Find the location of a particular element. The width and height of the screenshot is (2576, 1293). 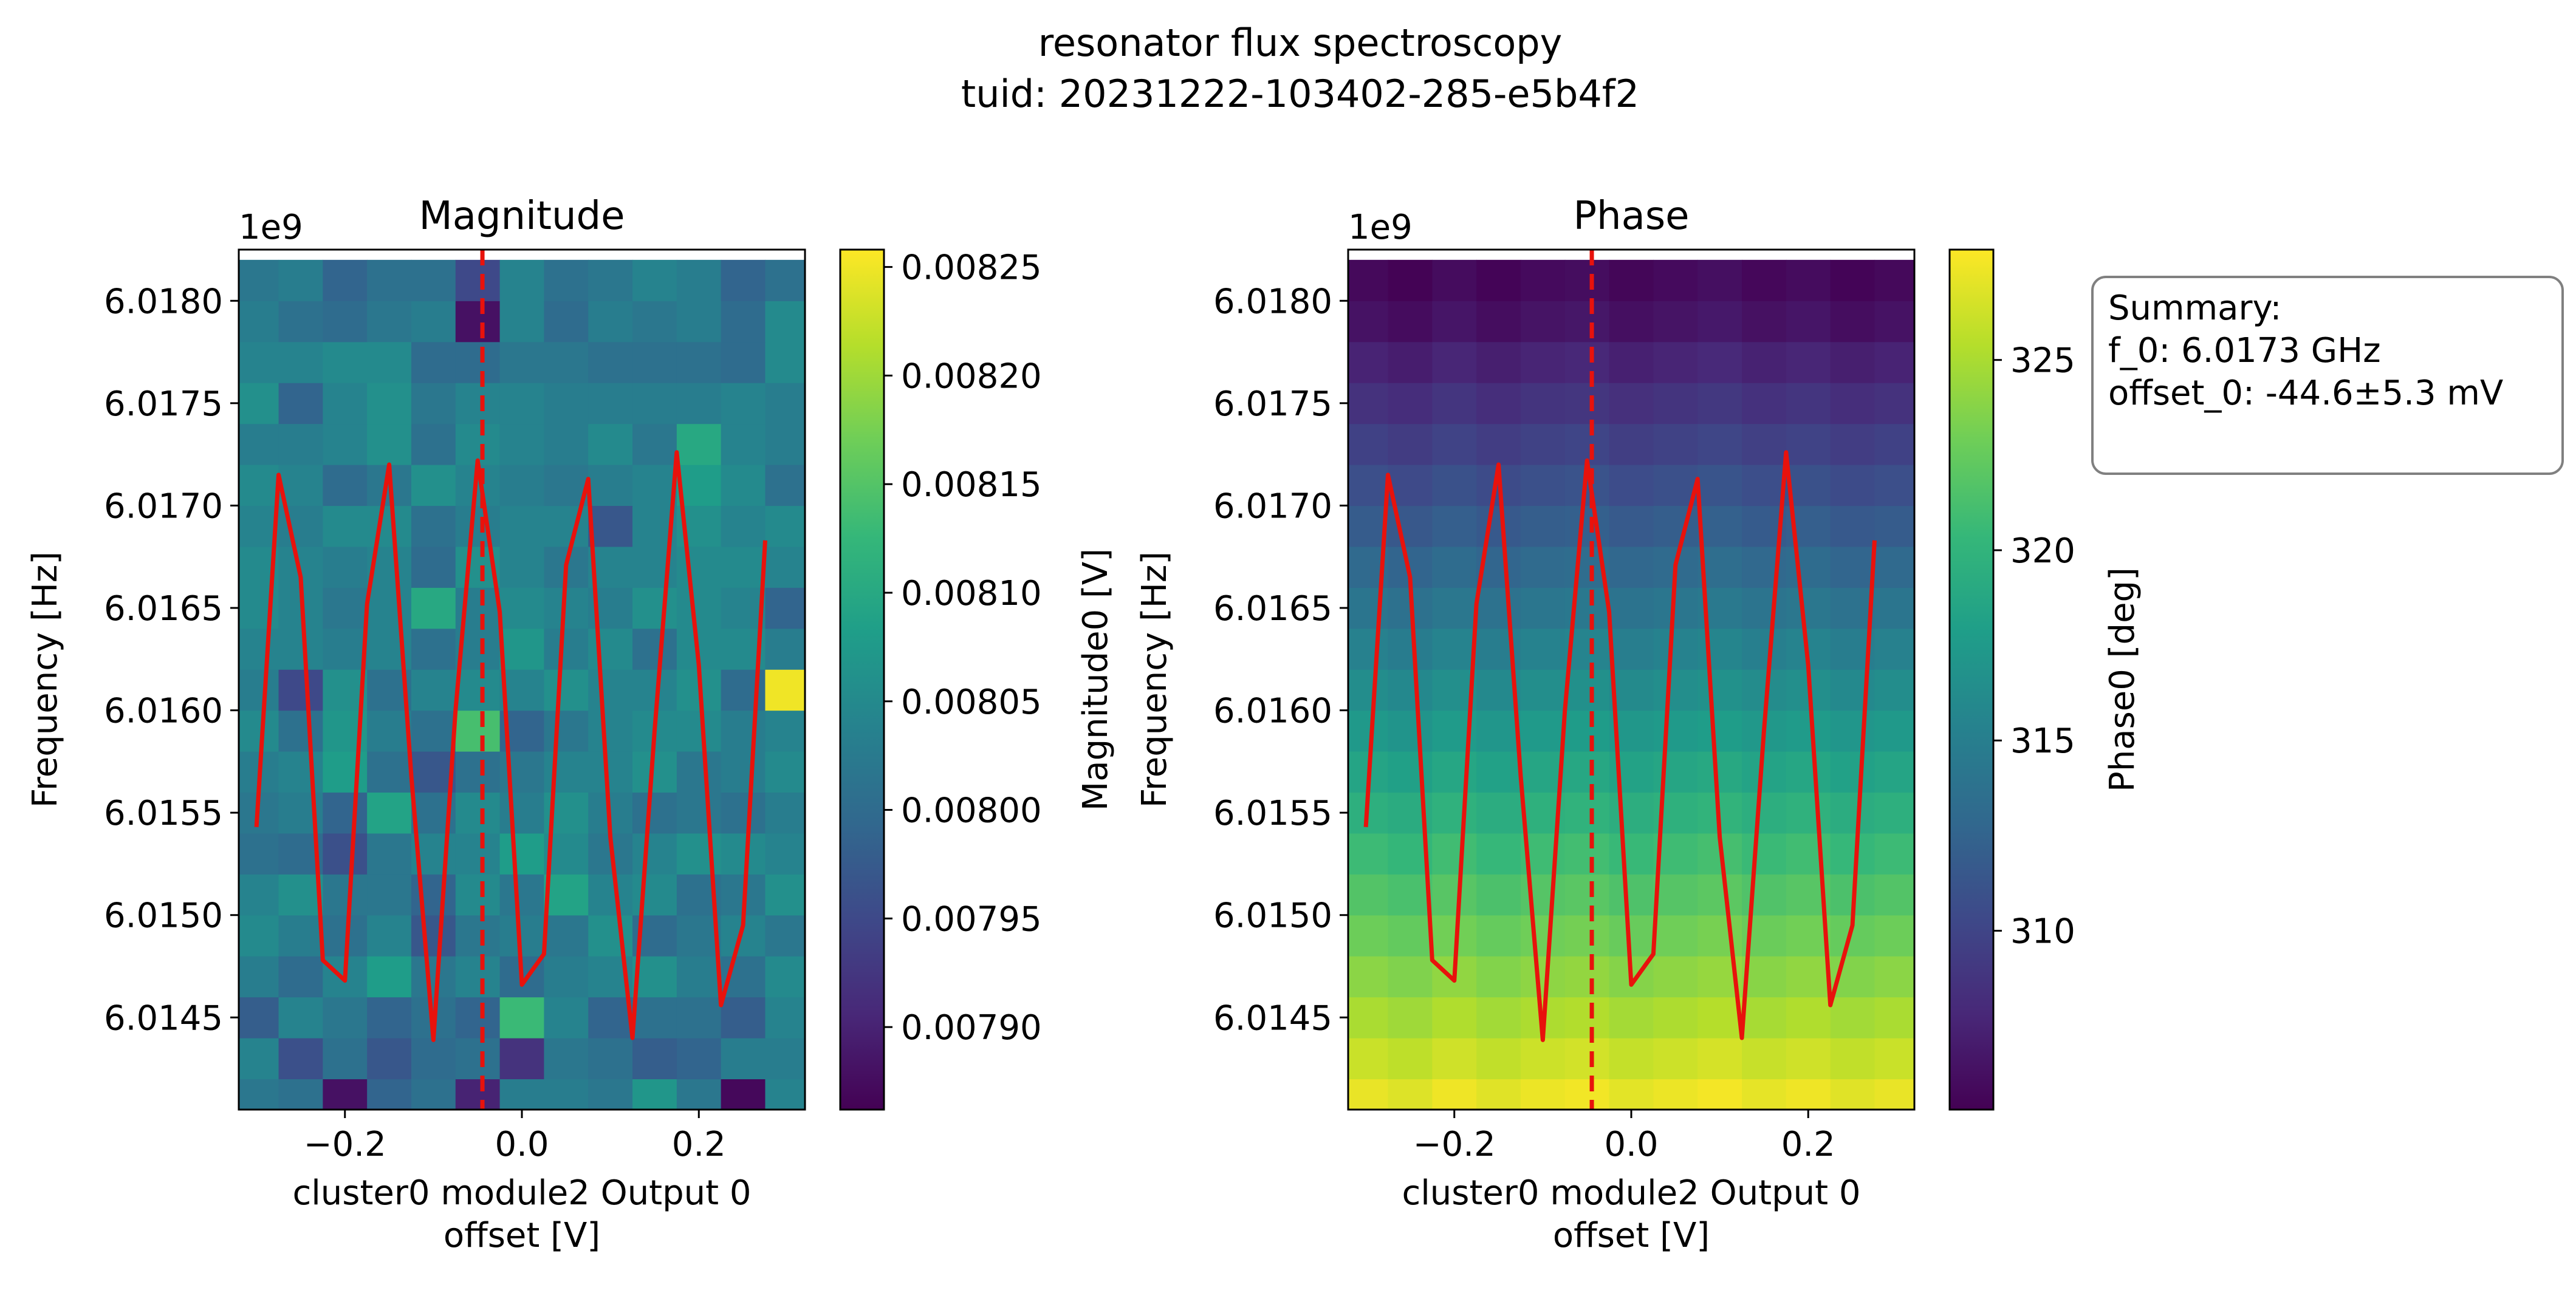

magnitude-colorbar-tick-label: 0.00825 is located at coordinates (971, 268).